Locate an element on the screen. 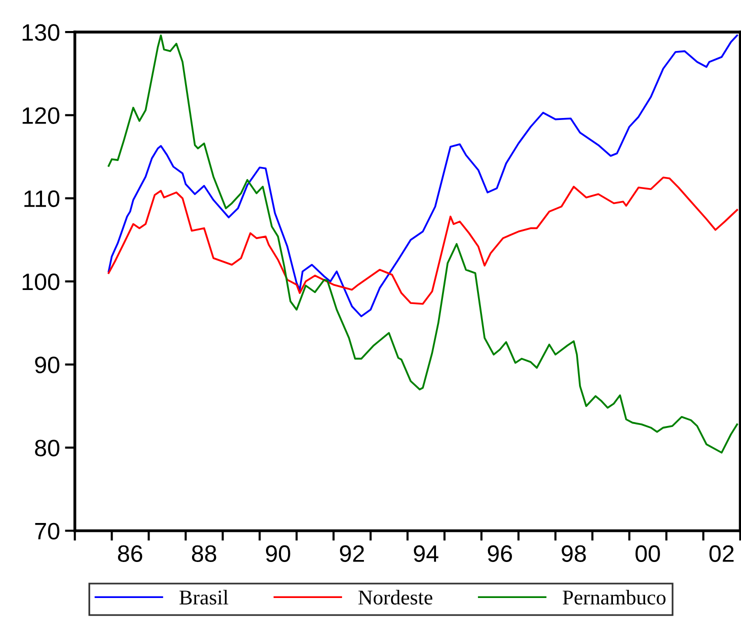 The image size is (741, 641). y-tick-label: 110 is located at coordinates (42, 199).